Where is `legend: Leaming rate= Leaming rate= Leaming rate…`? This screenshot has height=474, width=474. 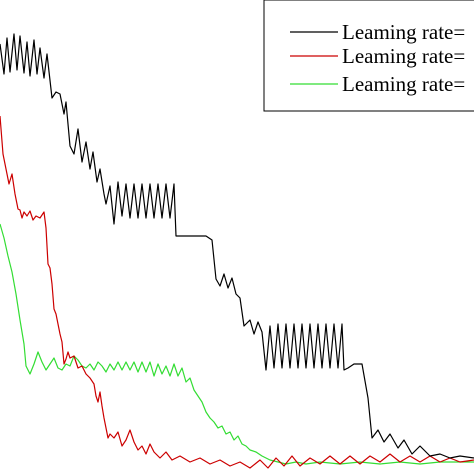 legend: Leaming rate= Leaming rate= Leaming rate… is located at coordinates (368, 56).